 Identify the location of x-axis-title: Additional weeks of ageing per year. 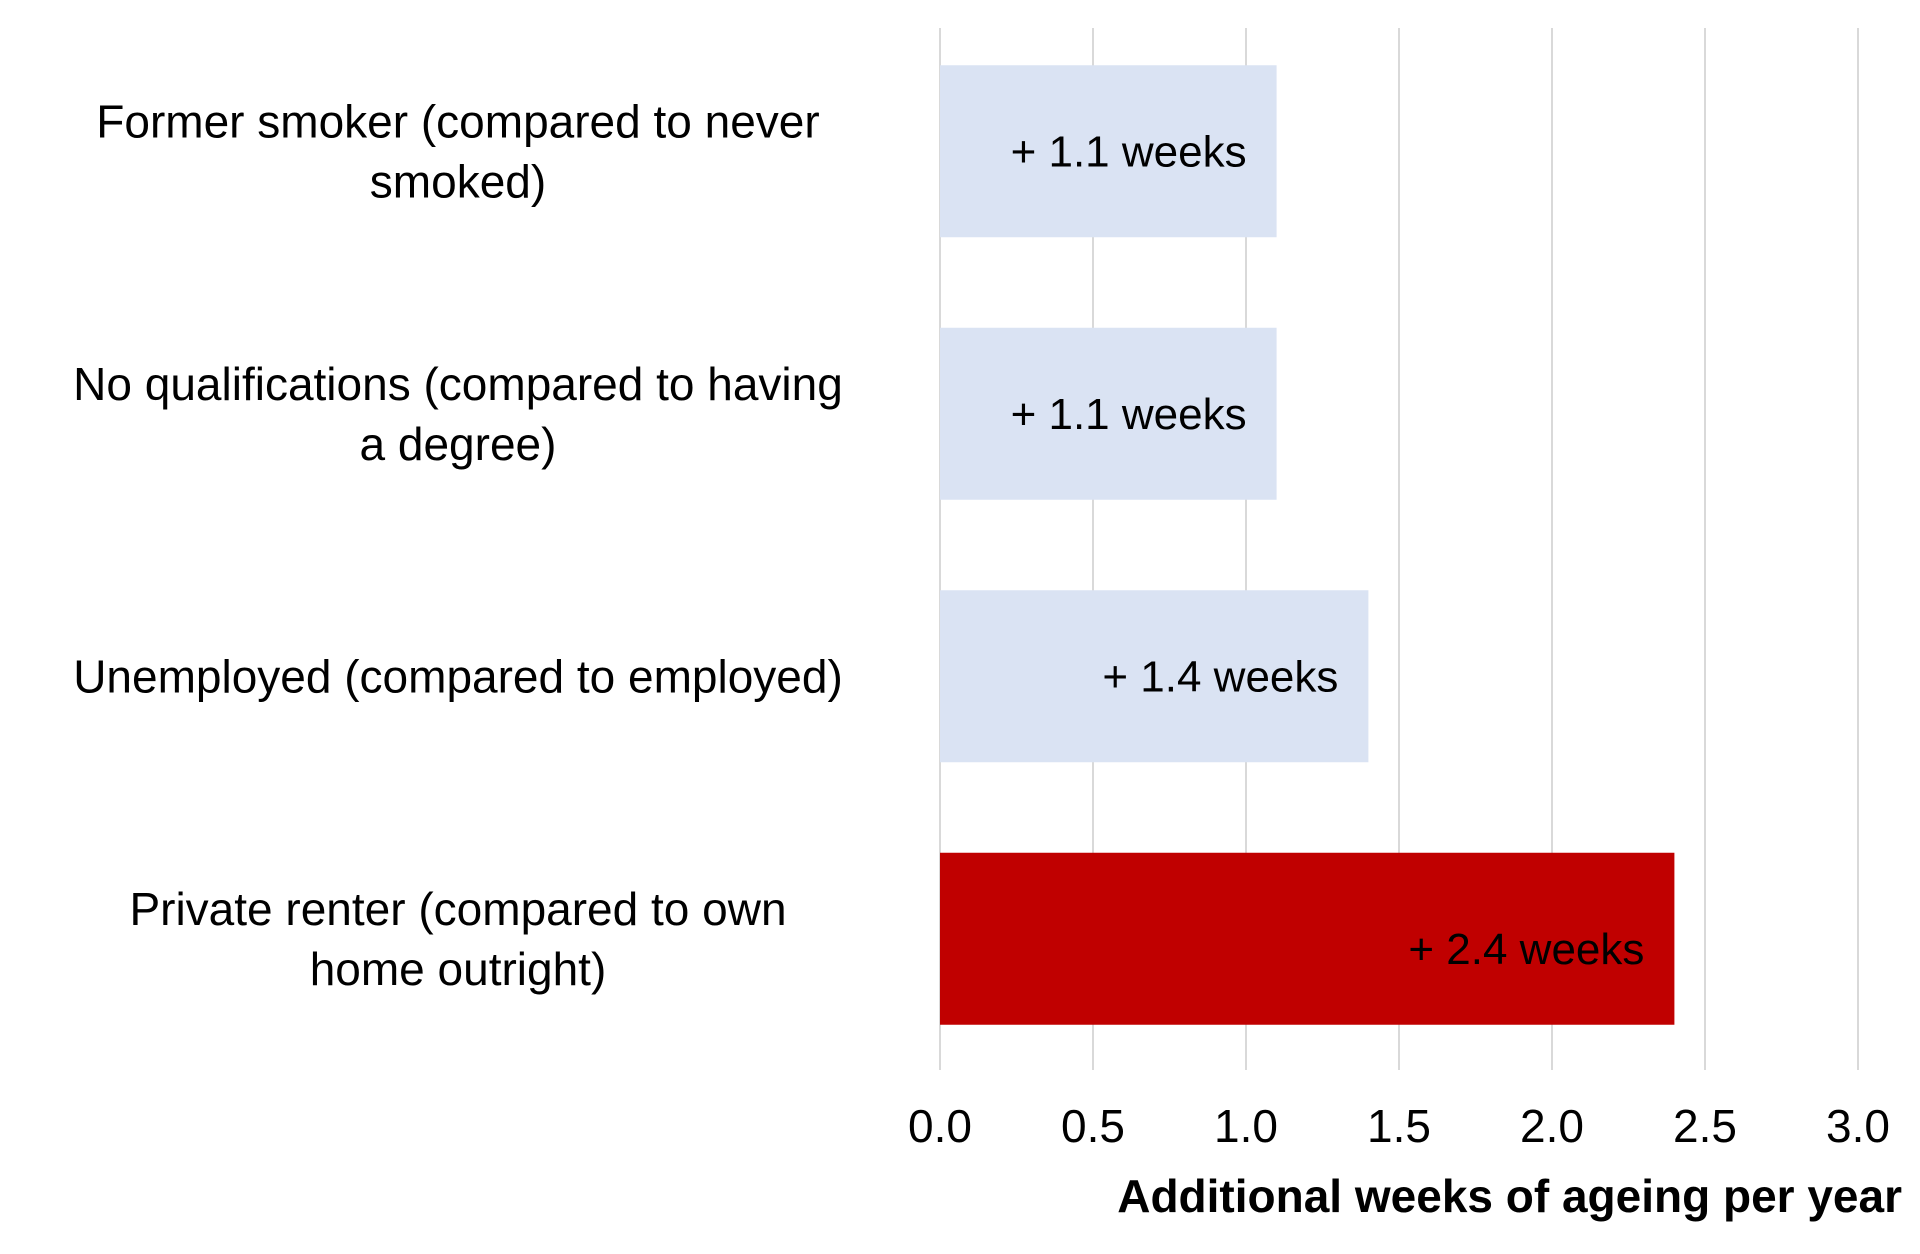
(1509, 1196).